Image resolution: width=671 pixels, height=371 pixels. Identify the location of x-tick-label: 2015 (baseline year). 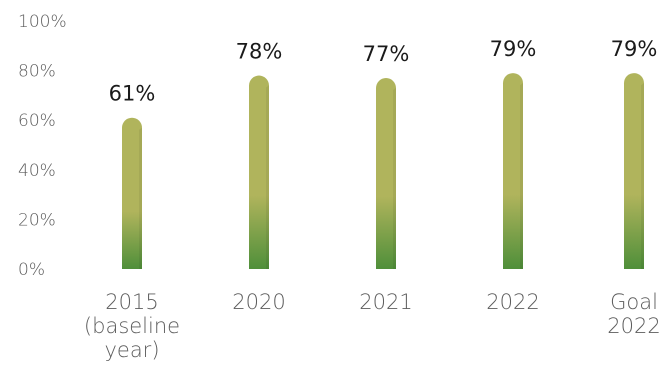
(132, 326).